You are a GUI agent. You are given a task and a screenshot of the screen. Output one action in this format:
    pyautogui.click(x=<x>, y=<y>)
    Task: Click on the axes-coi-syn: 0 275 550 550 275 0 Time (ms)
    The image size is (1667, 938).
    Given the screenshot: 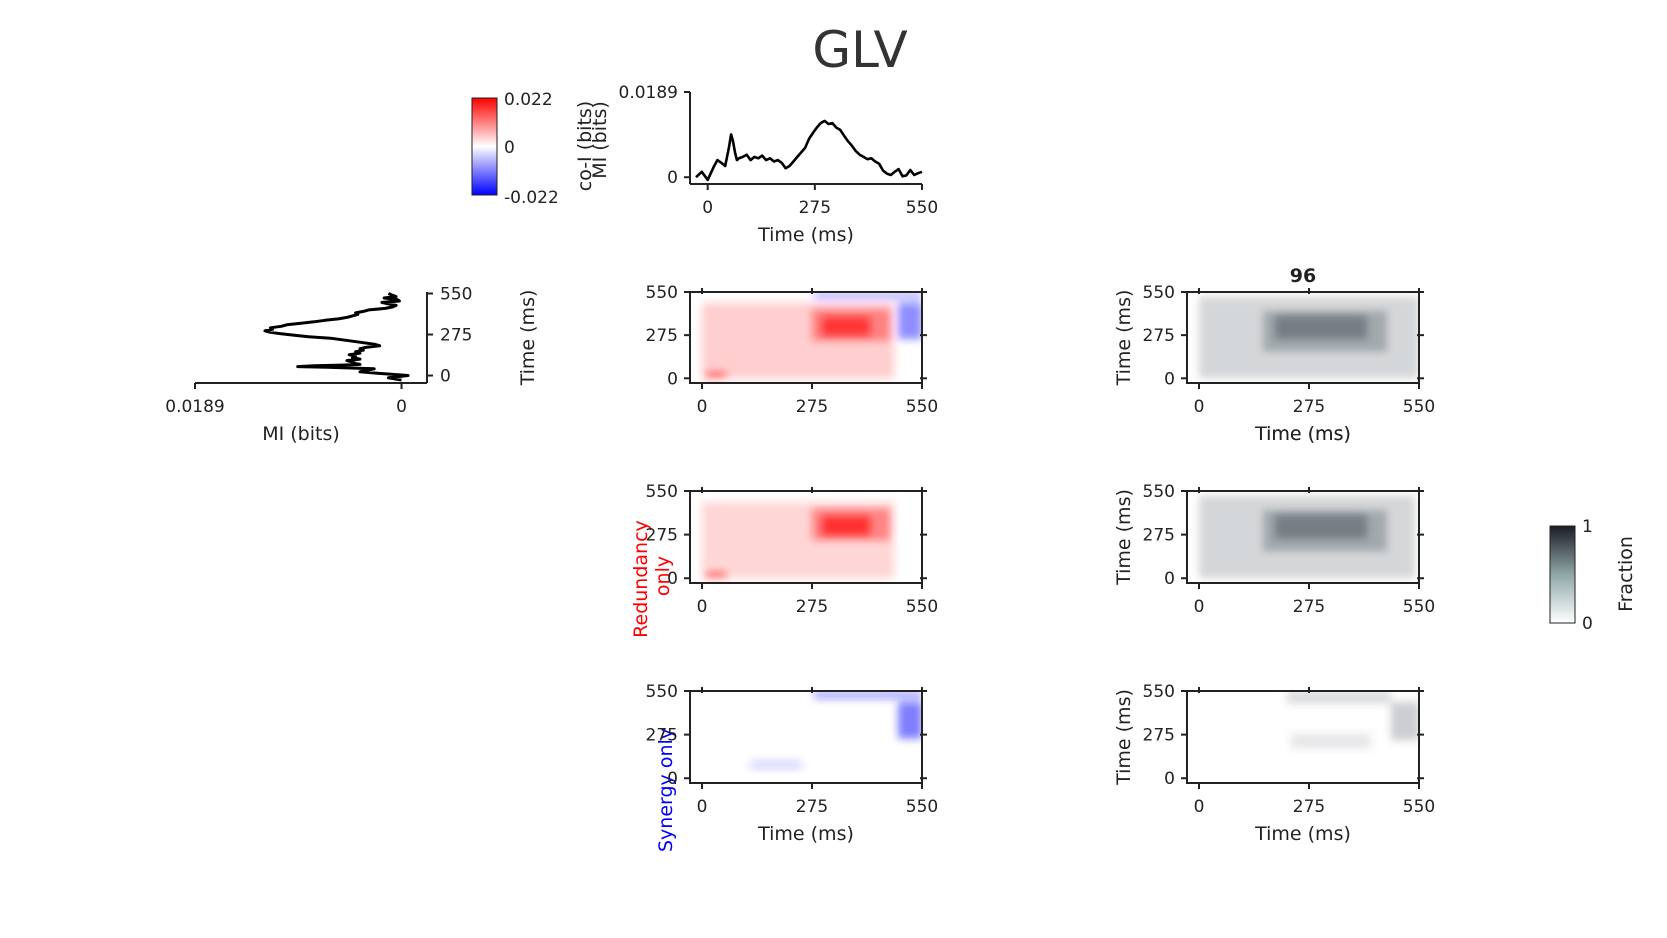 What is the action you would take?
    pyautogui.click(x=792, y=763)
    